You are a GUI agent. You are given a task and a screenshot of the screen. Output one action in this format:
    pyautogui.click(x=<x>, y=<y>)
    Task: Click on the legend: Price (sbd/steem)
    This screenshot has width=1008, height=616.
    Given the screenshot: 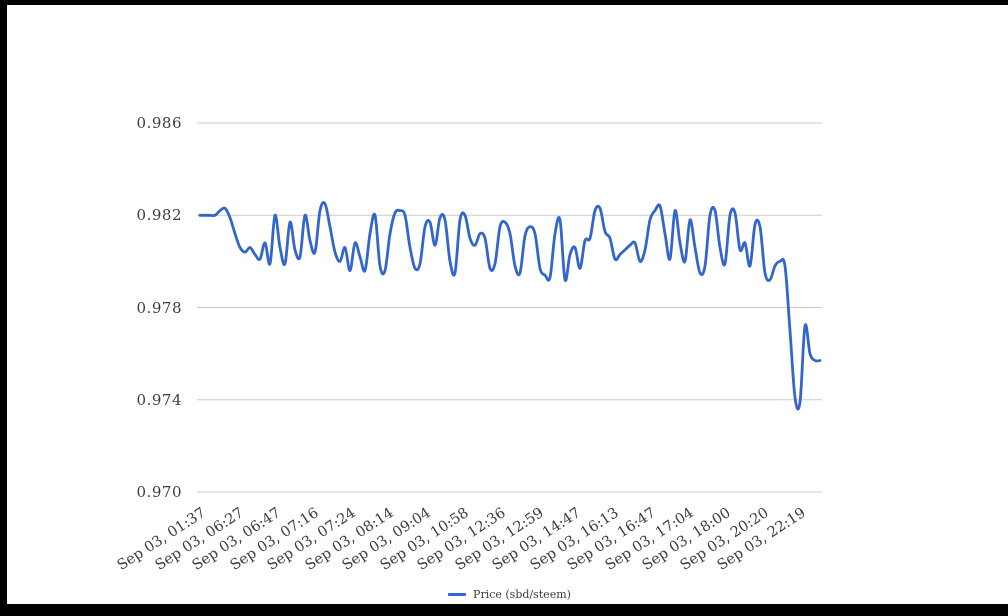 What is the action you would take?
    pyautogui.click(x=509, y=594)
    